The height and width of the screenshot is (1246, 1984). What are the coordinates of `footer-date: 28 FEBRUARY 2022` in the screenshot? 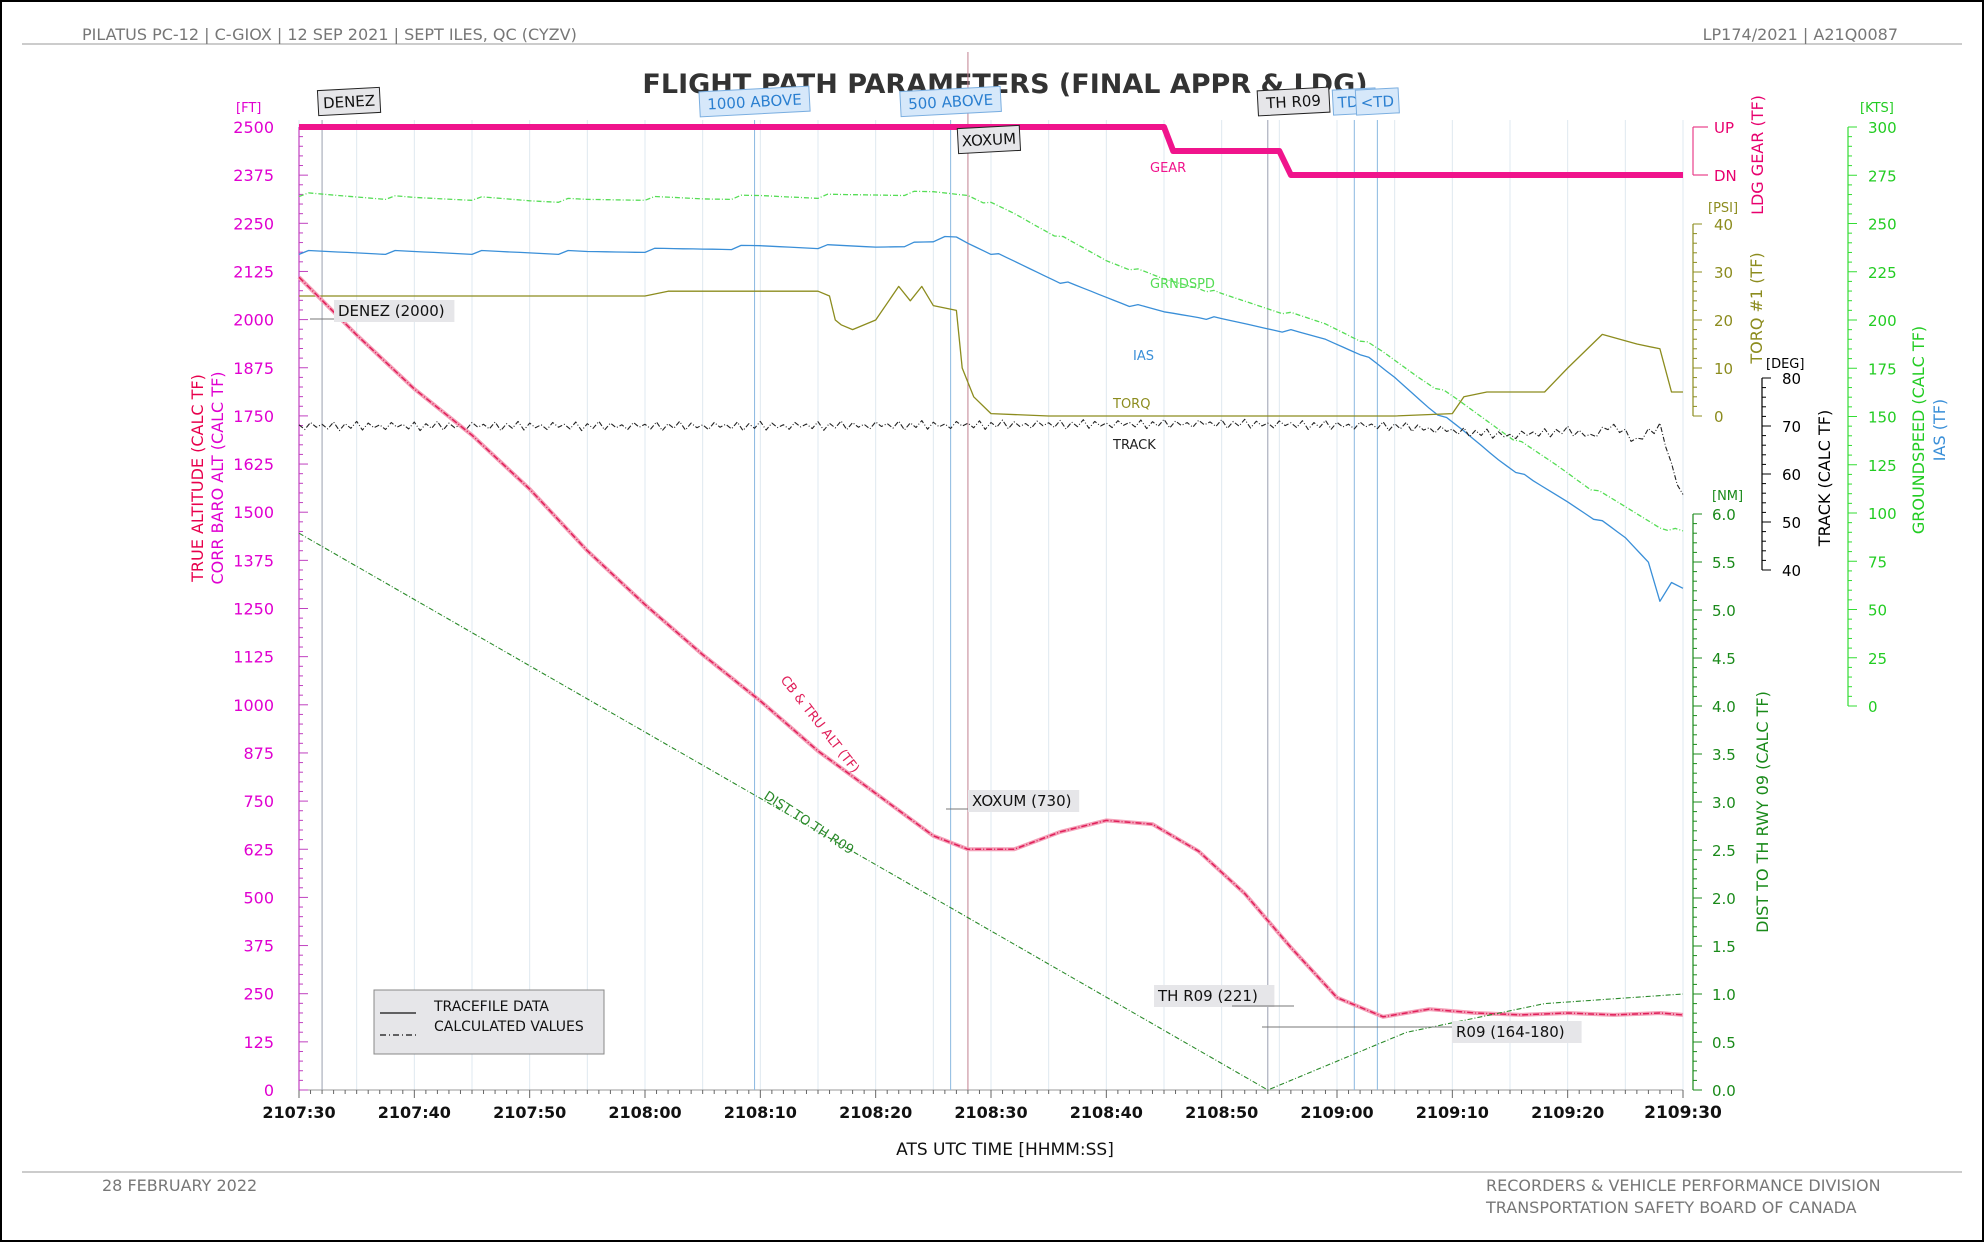 It's located at (179, 1185).